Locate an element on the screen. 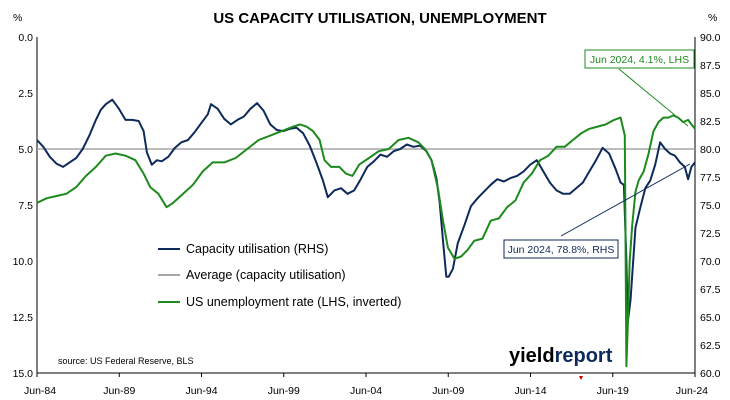 This screenshot has width=730, height=400. callout-unemployment: Jun 2024, 4.1%, LHS is located at coordinates (639, 60).